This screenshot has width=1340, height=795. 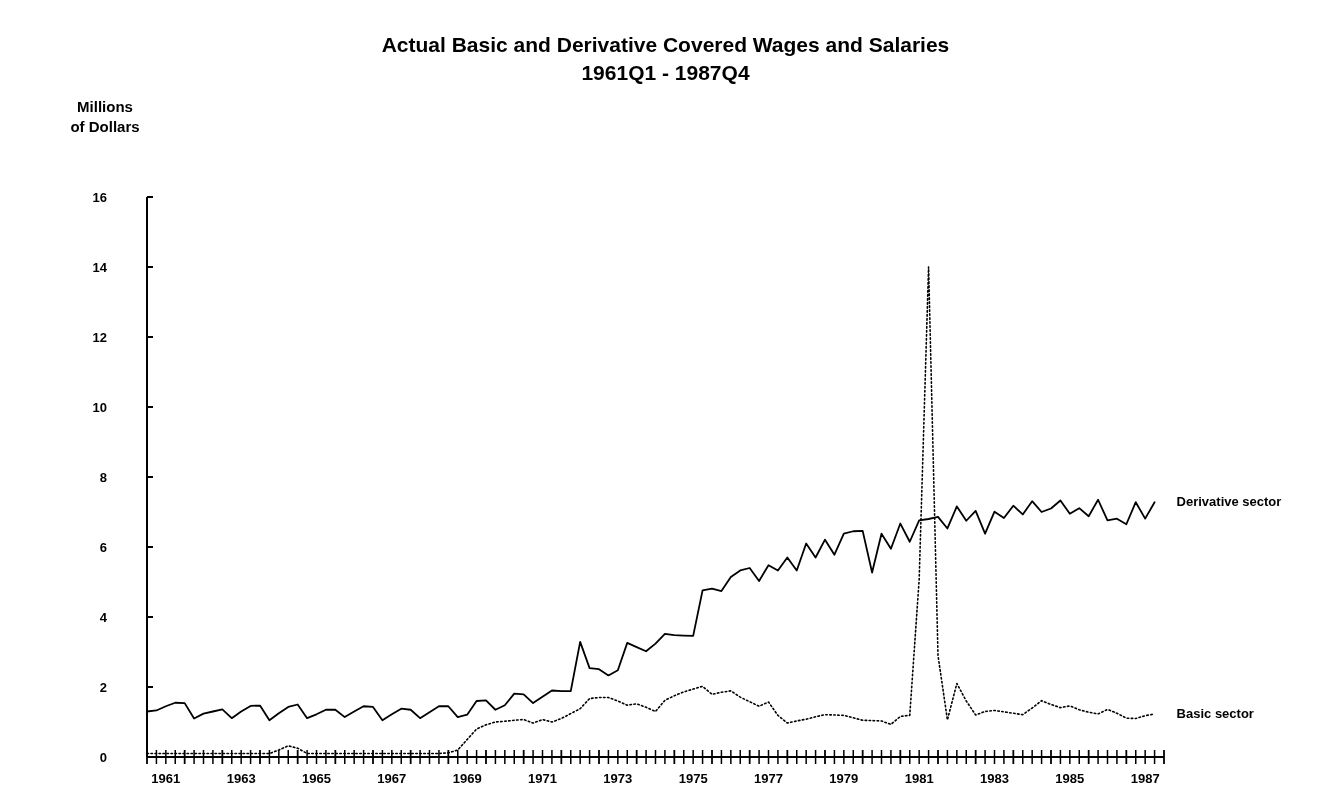 What do you see at coordinates (994, 778) in the screenshot?
I see `x-tick-label: 1983` at bounding box center [994, 778].